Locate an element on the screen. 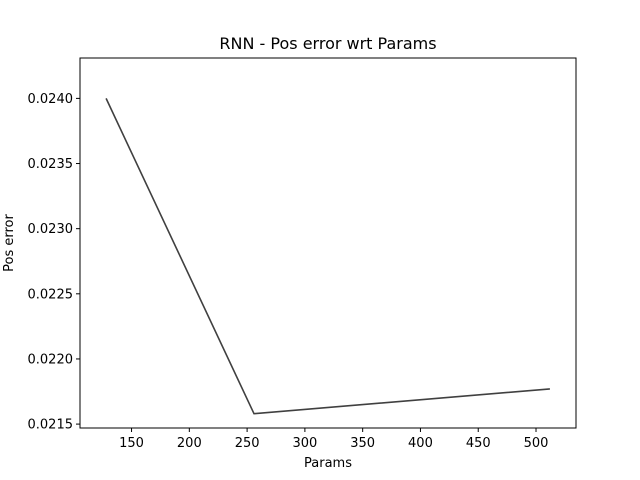 This screenshot has height=480, width=640. y-tick-label: 0.0235 is located at coordinates (51, 164).